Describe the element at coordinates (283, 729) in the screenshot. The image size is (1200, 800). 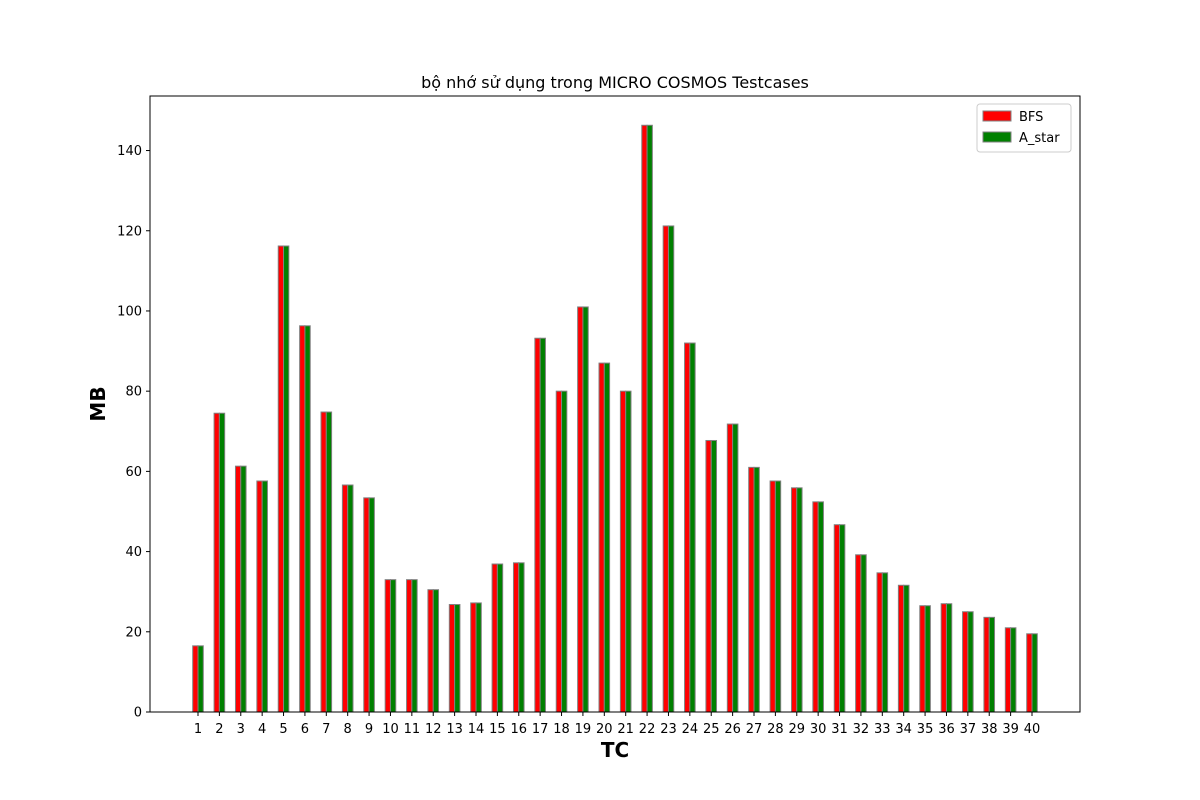
I see `x-tick-label: 5` at that location.